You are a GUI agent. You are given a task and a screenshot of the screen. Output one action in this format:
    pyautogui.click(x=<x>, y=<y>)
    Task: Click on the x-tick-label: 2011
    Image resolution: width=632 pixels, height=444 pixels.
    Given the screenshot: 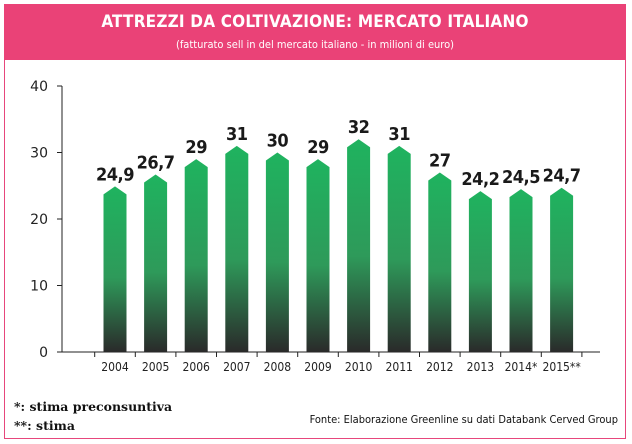 What is the action you would take?
    pyautogui.click(x=398, y=367)
    